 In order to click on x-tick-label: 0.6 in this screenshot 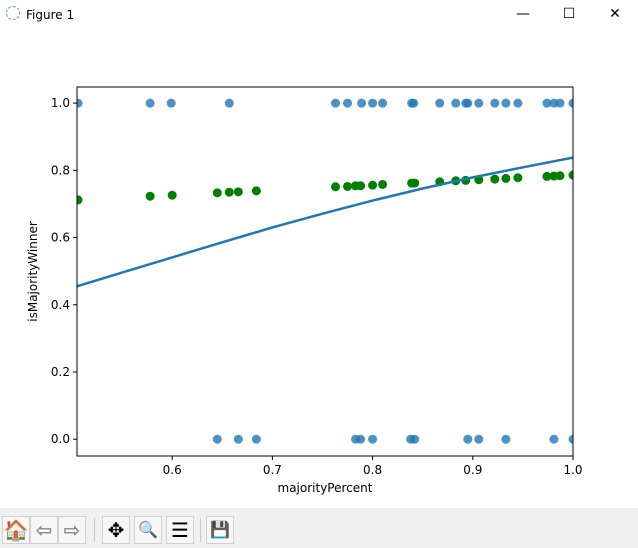, I will do `click(172, 470)`.